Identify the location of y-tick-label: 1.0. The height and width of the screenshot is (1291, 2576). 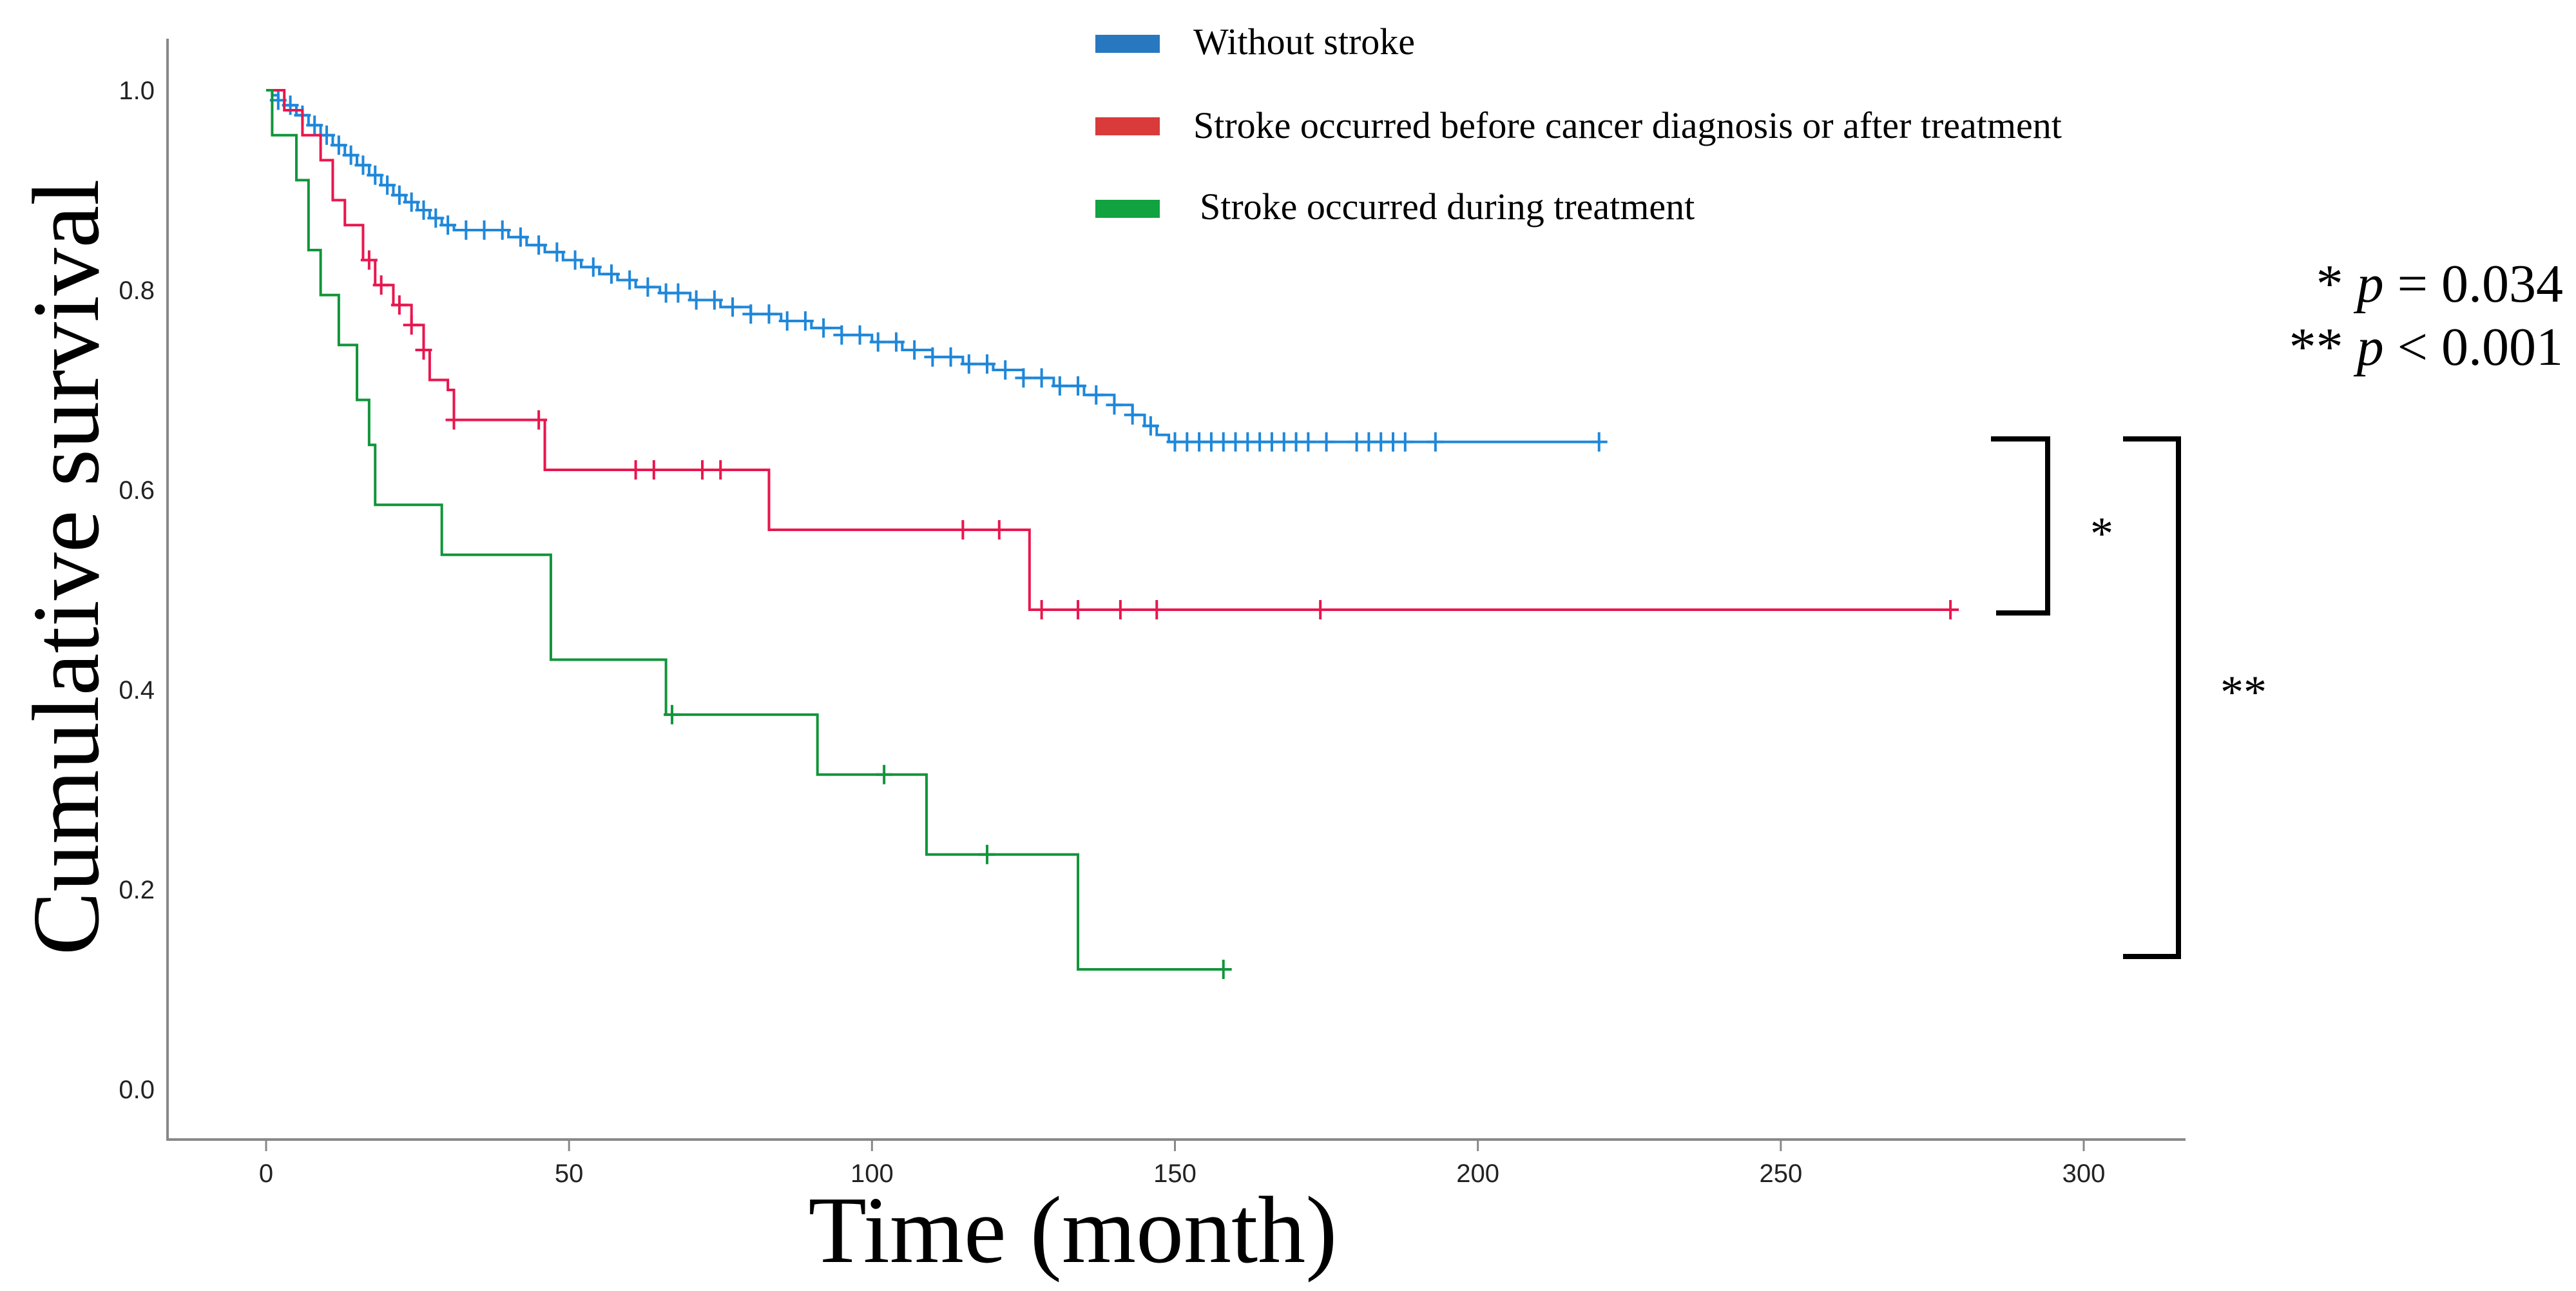
(137, 91).